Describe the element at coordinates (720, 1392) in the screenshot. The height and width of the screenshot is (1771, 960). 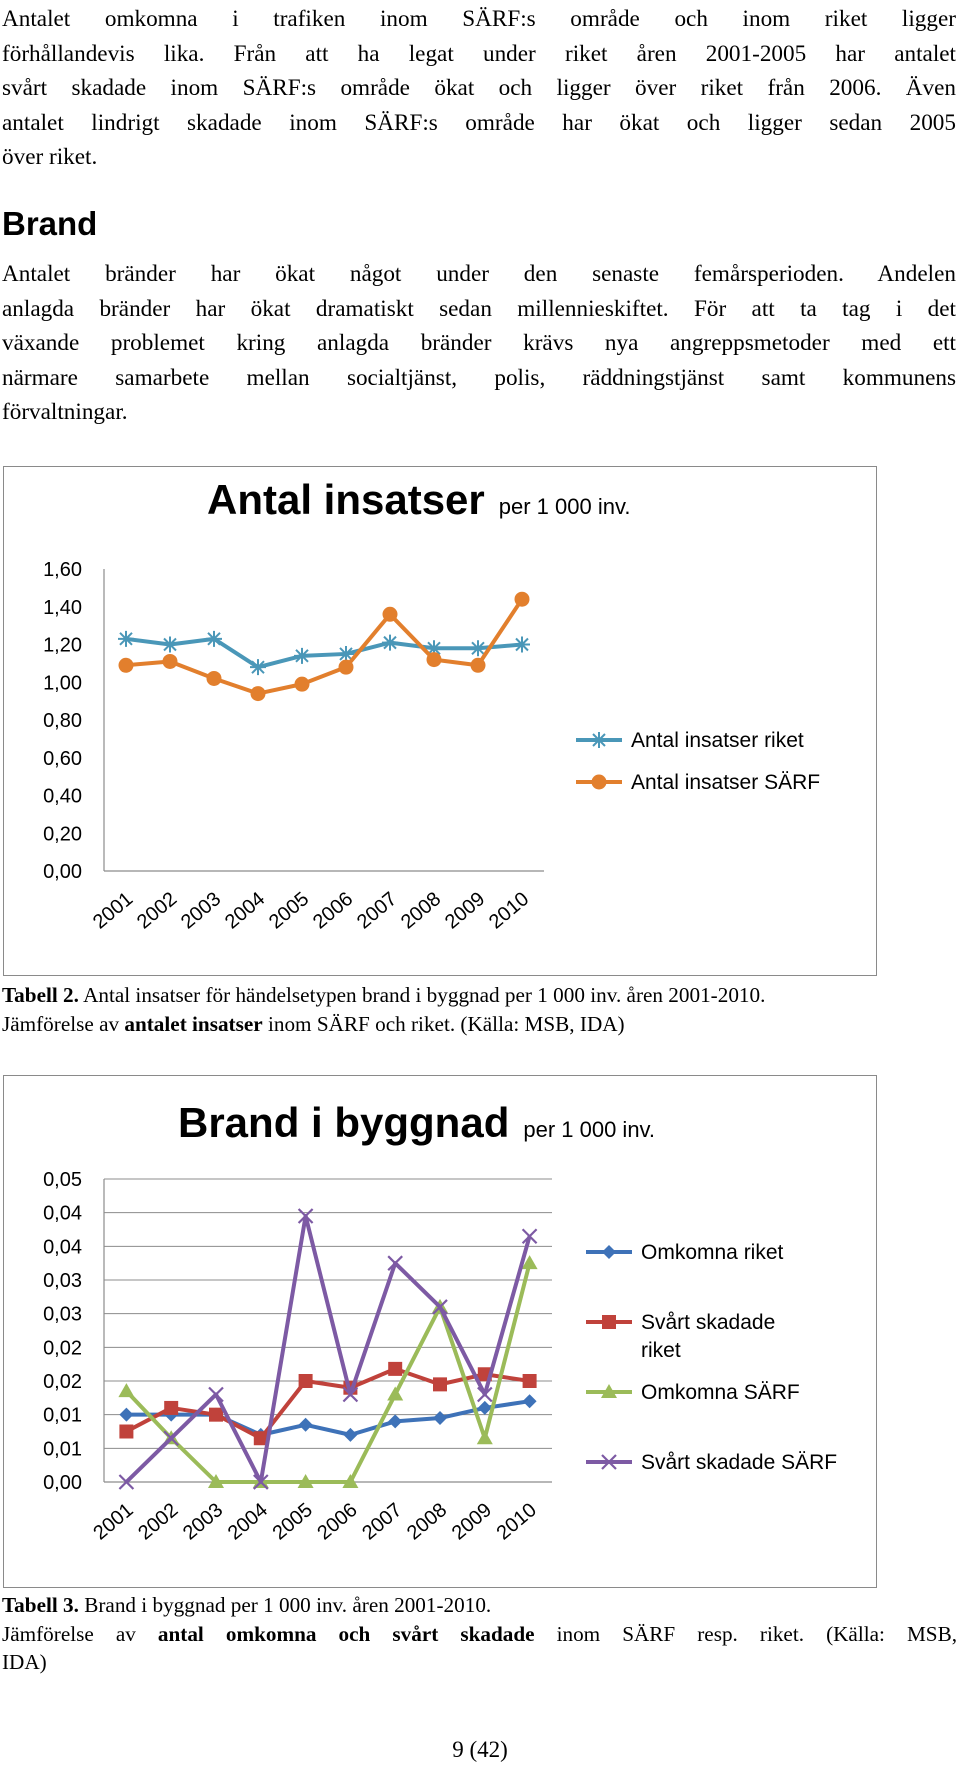
I see `legend-label: Omkomna SÄRF` at that location.